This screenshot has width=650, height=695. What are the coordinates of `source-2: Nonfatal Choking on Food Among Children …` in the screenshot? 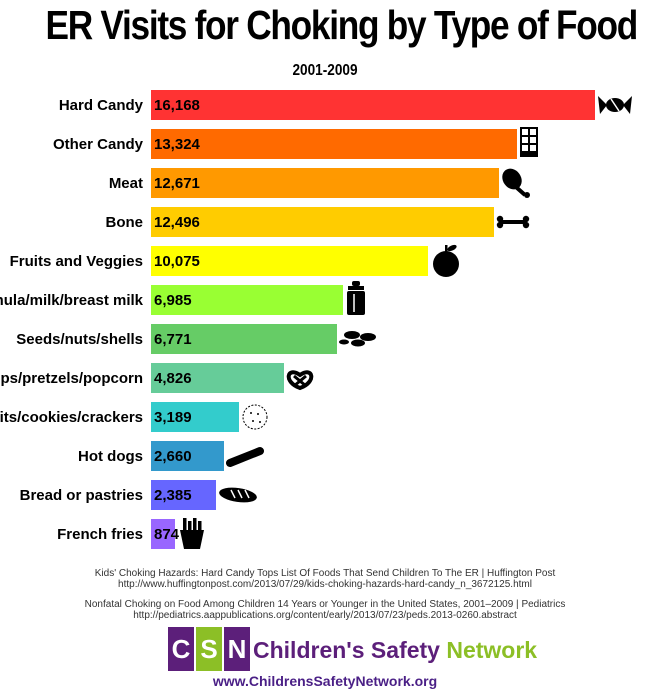 It's located at (325, 610).